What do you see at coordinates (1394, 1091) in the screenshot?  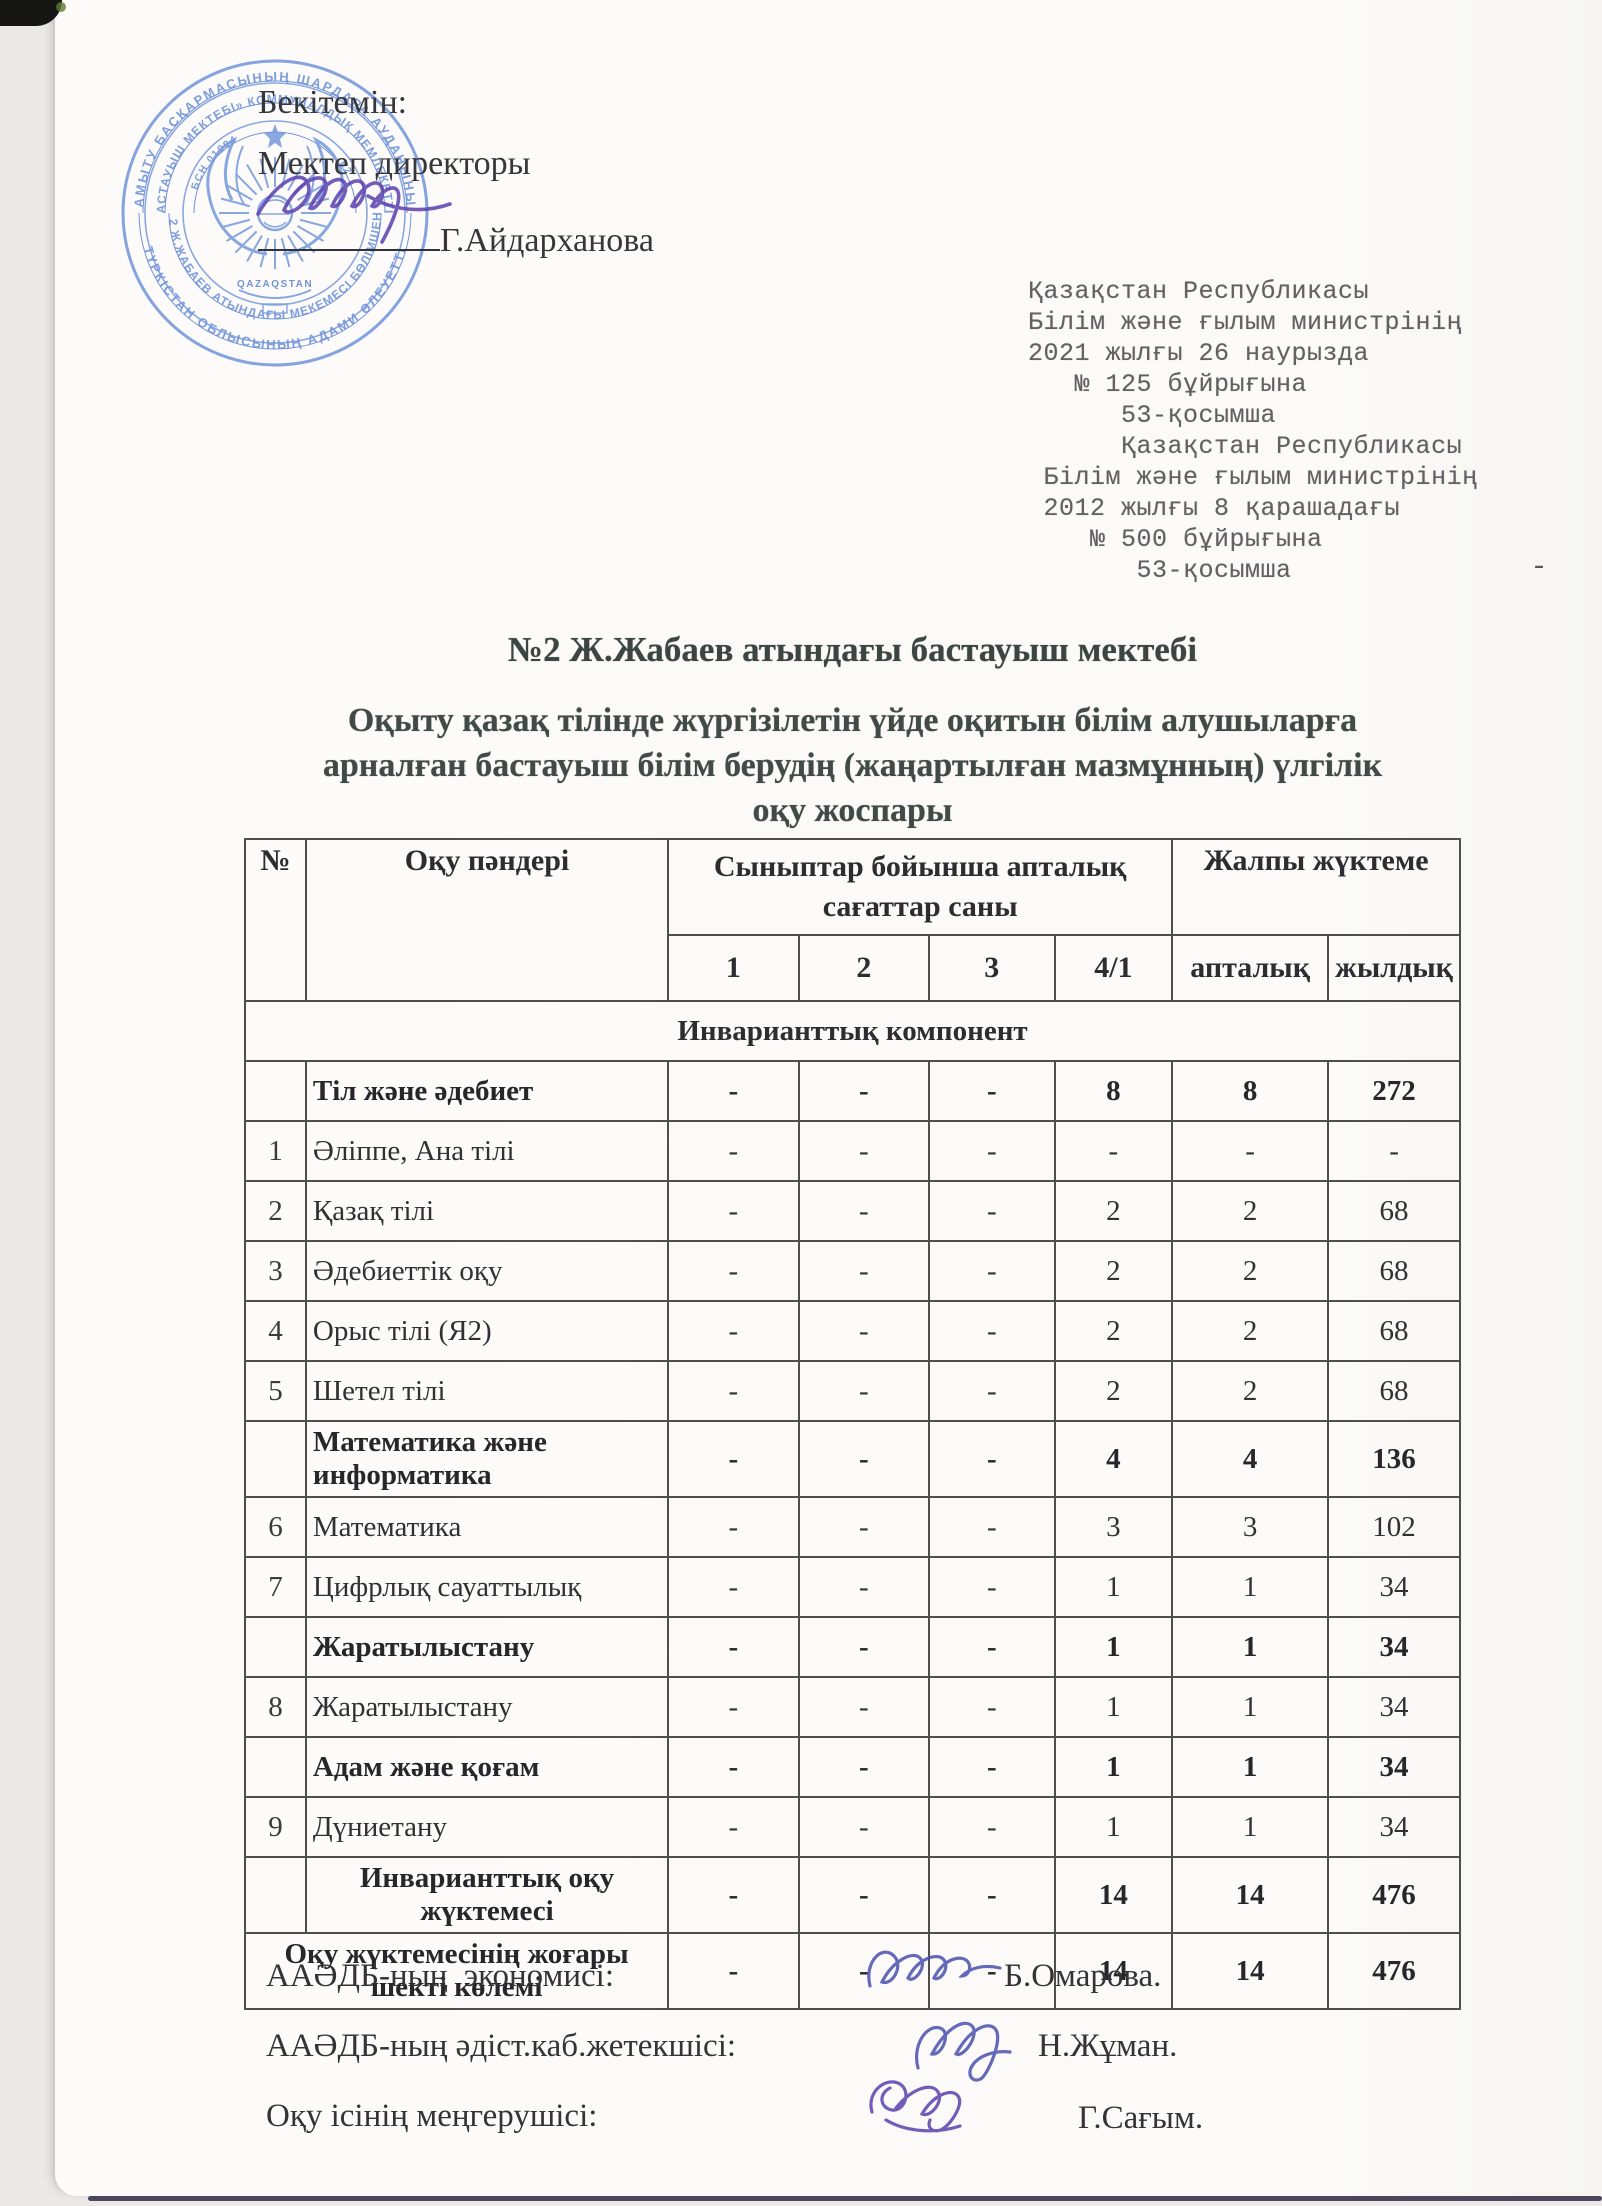 I see `value-cell: 272` at bounding box center [1394, 1091].